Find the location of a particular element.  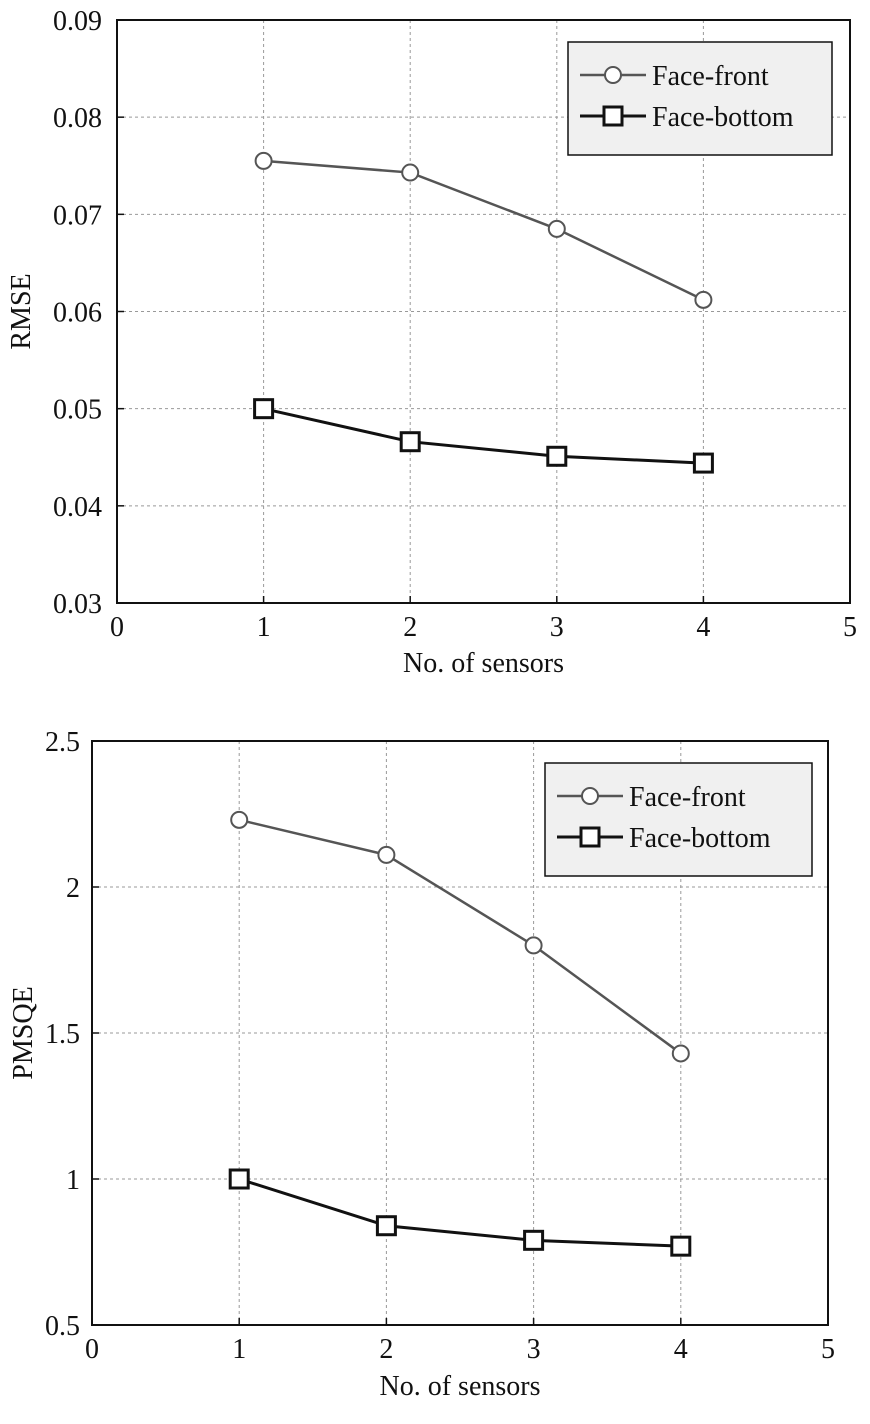

y-tick-label: 0.09 is located at coordinates (77, 21).